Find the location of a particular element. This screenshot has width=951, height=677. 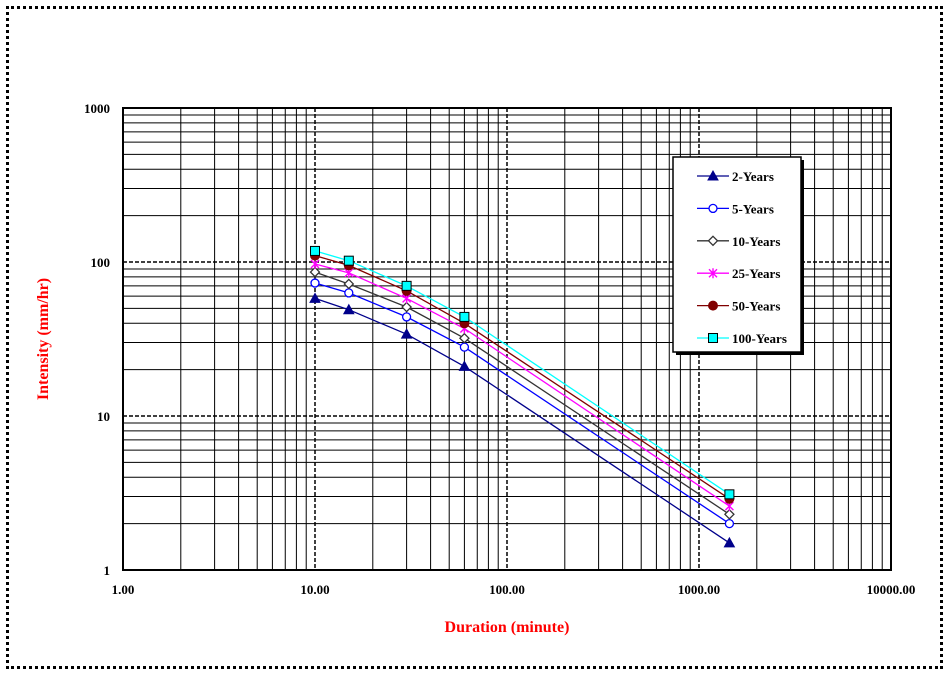

y-tick-labels: 1 10 100 1000 is located at coordinates (97, 339).